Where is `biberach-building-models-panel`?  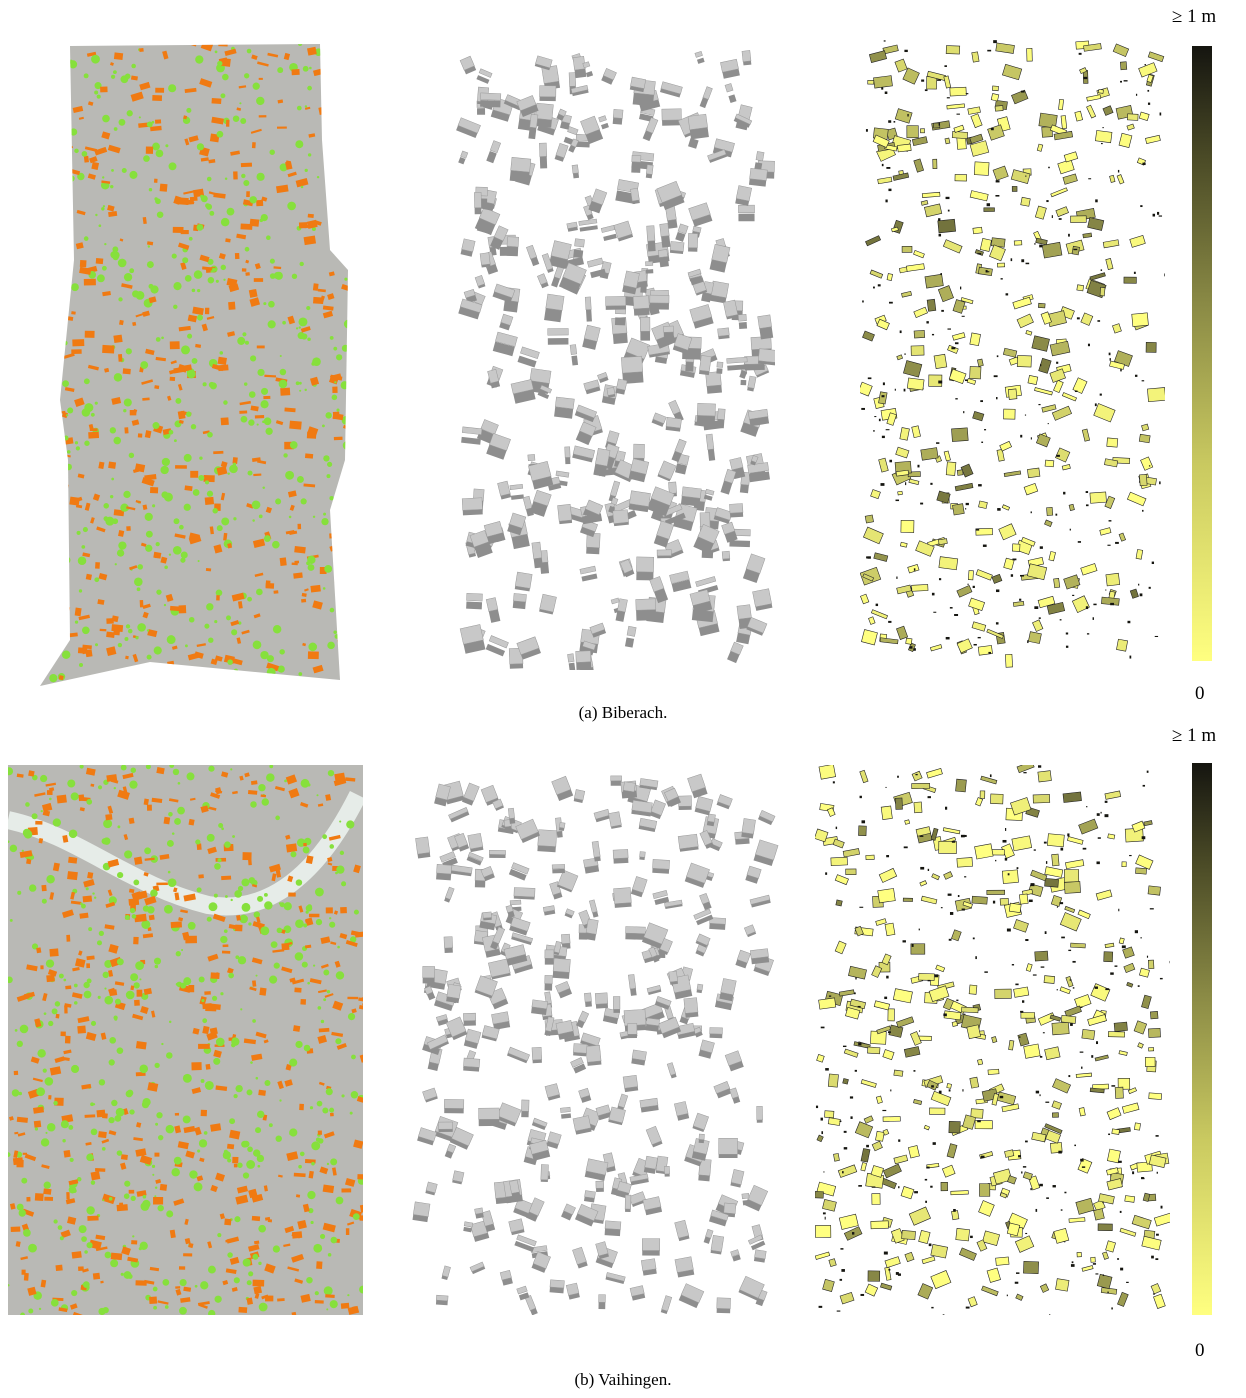 biberach-building-models-panel is located at coordinates (615, 355).